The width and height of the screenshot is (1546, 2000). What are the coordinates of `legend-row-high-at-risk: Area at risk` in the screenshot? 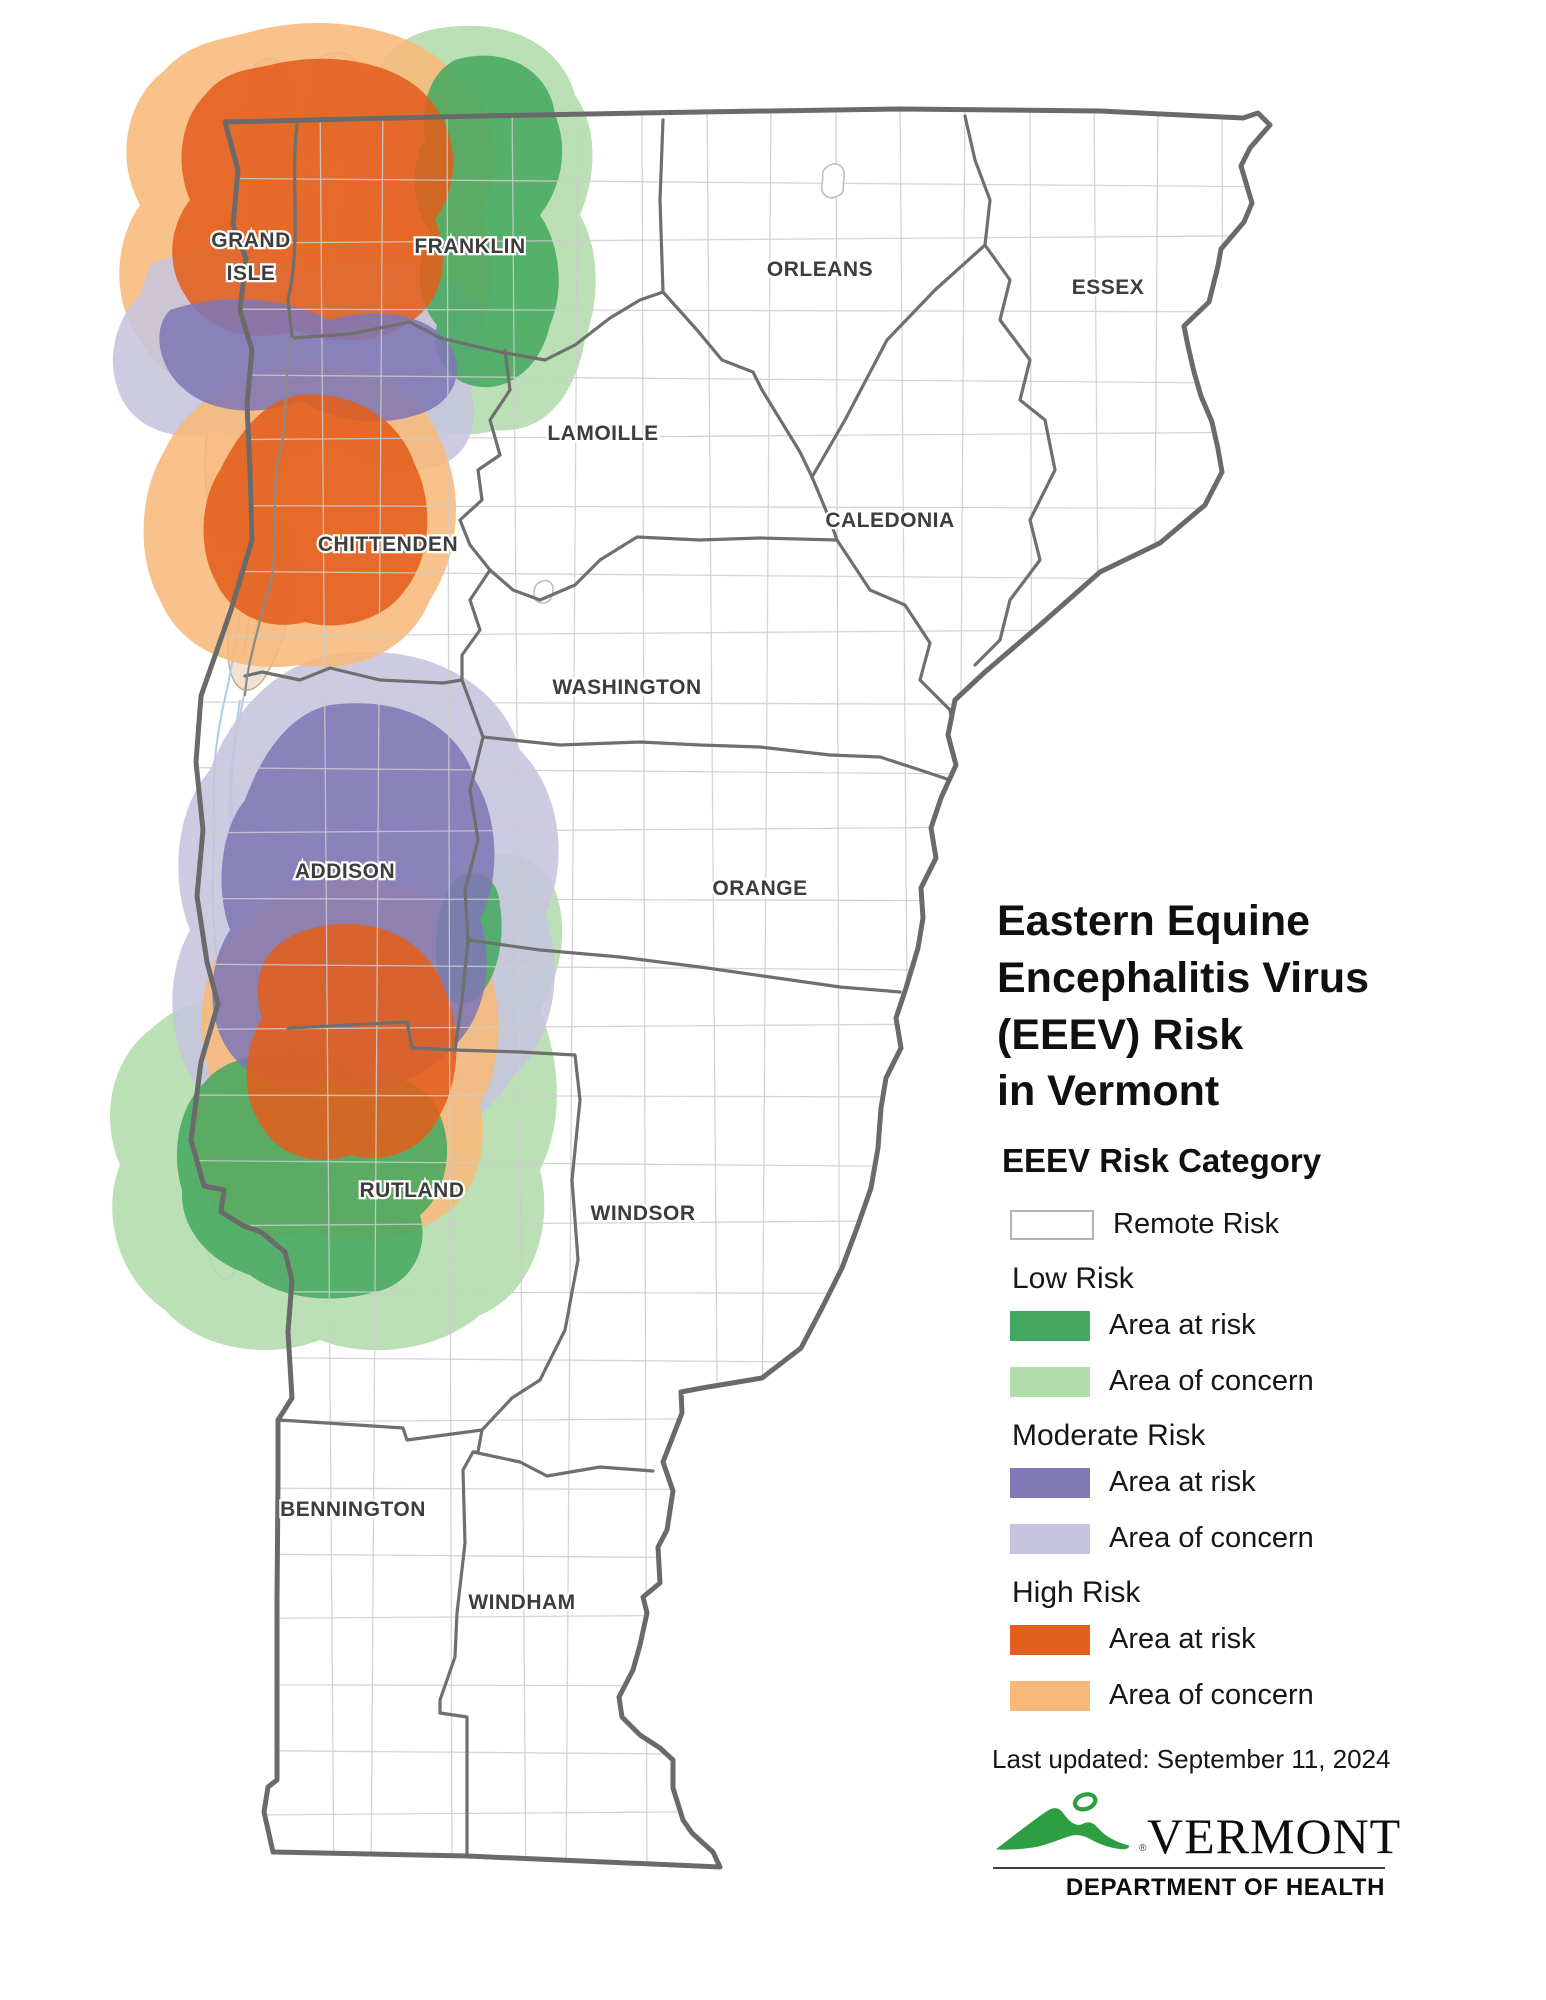 It's located at (1230, 1639).